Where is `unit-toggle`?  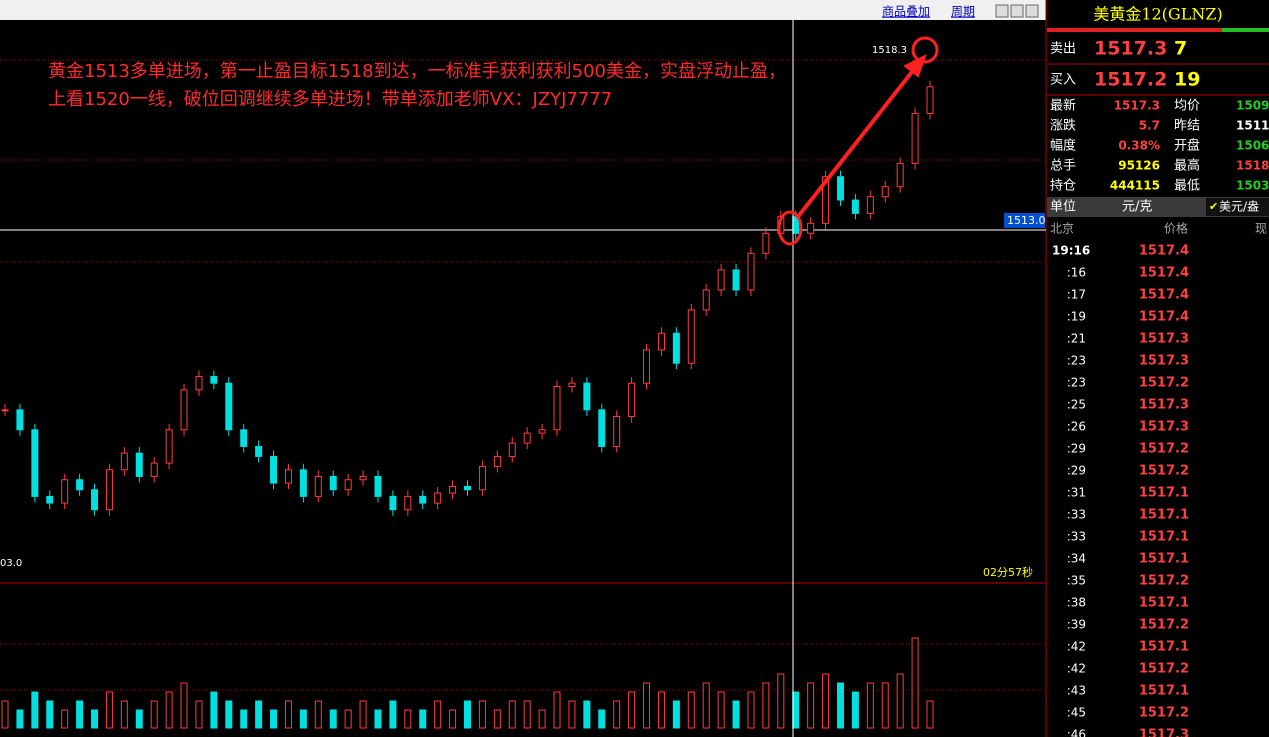 unit-toggle is located at coordinates (1237, 207).